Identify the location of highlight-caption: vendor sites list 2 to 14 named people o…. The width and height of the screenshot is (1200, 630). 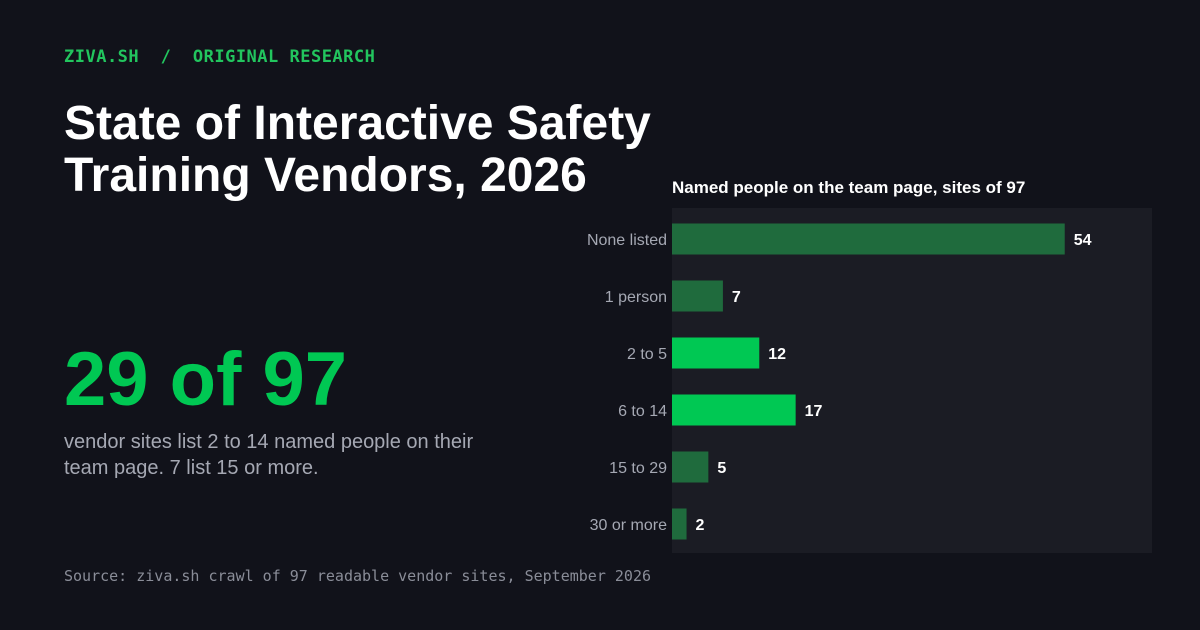
(269, 455).